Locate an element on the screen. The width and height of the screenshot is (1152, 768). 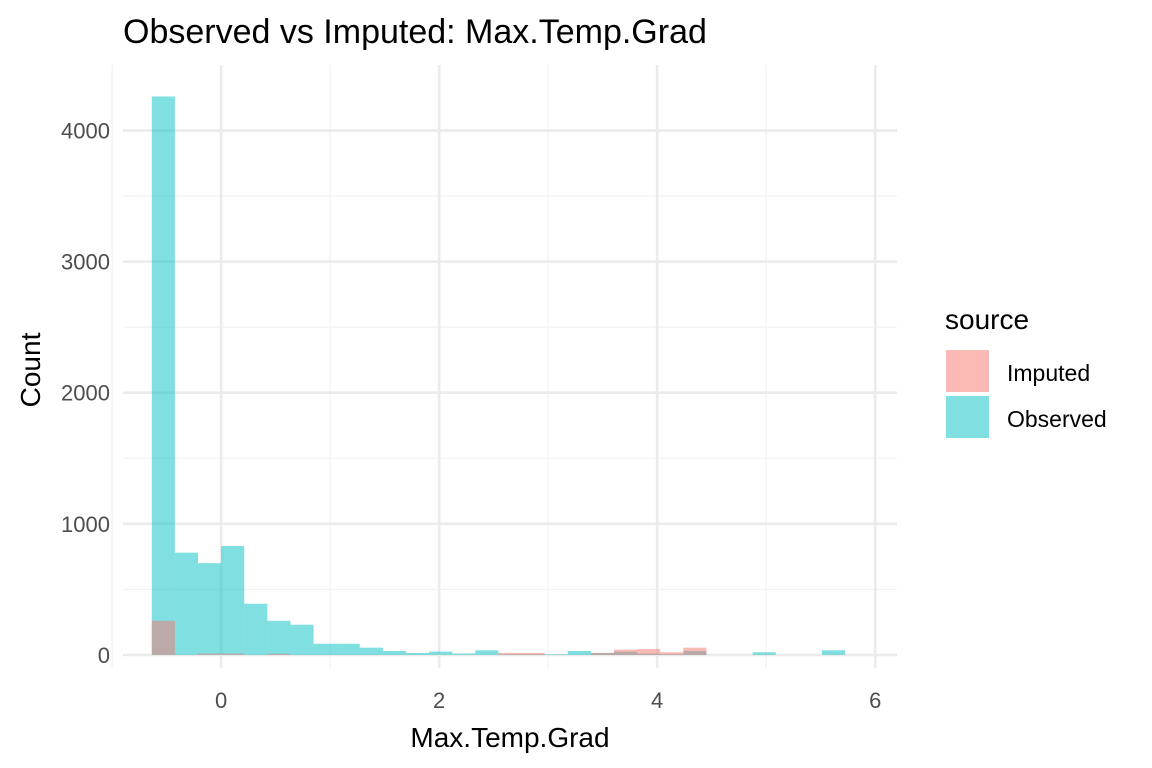
chart-title: Observed vs Imputed: Max.Temp.Grad is located at coordinates (415, 32).